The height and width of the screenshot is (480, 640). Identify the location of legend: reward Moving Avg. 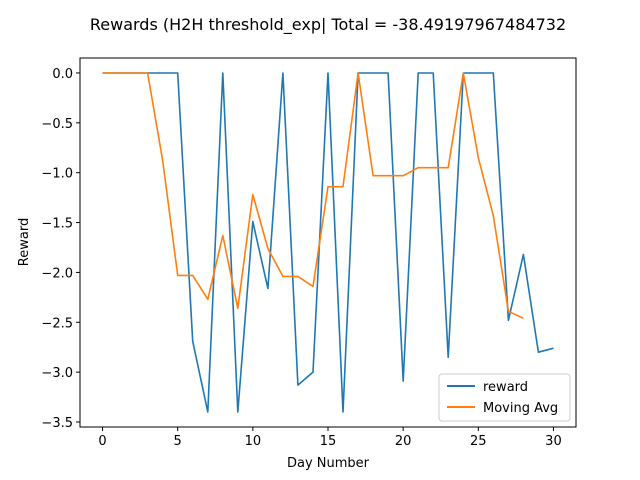
(504, 397).